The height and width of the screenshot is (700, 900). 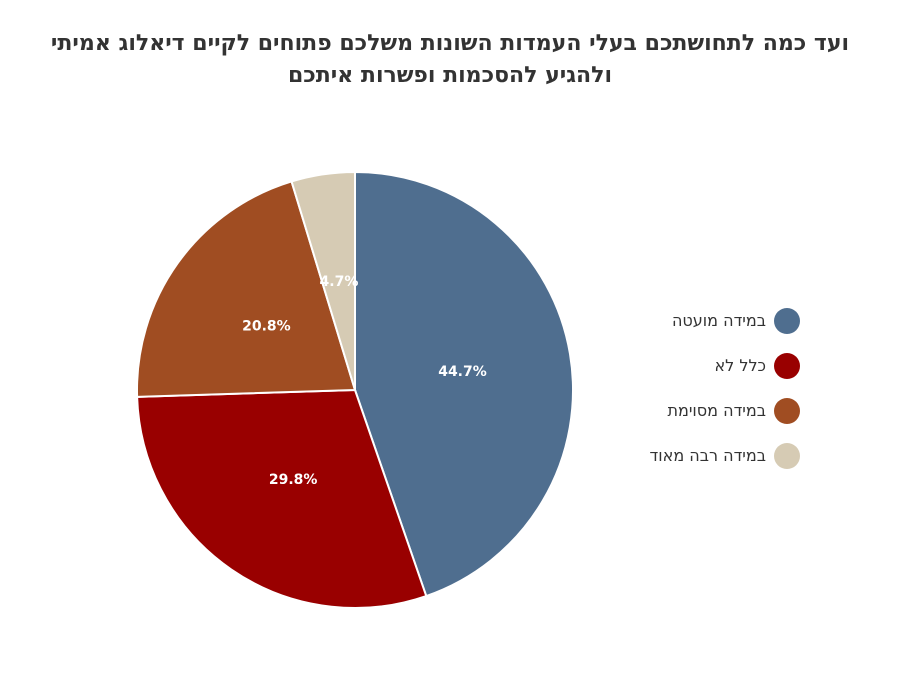 I want to click on slice-data-label: 20.8%, so click(x=266, y=326).